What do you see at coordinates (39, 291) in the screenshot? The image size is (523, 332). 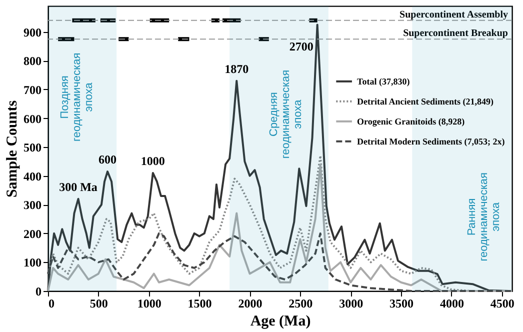 I see `y-tick-label: 0` at bounding box center [39, 291].